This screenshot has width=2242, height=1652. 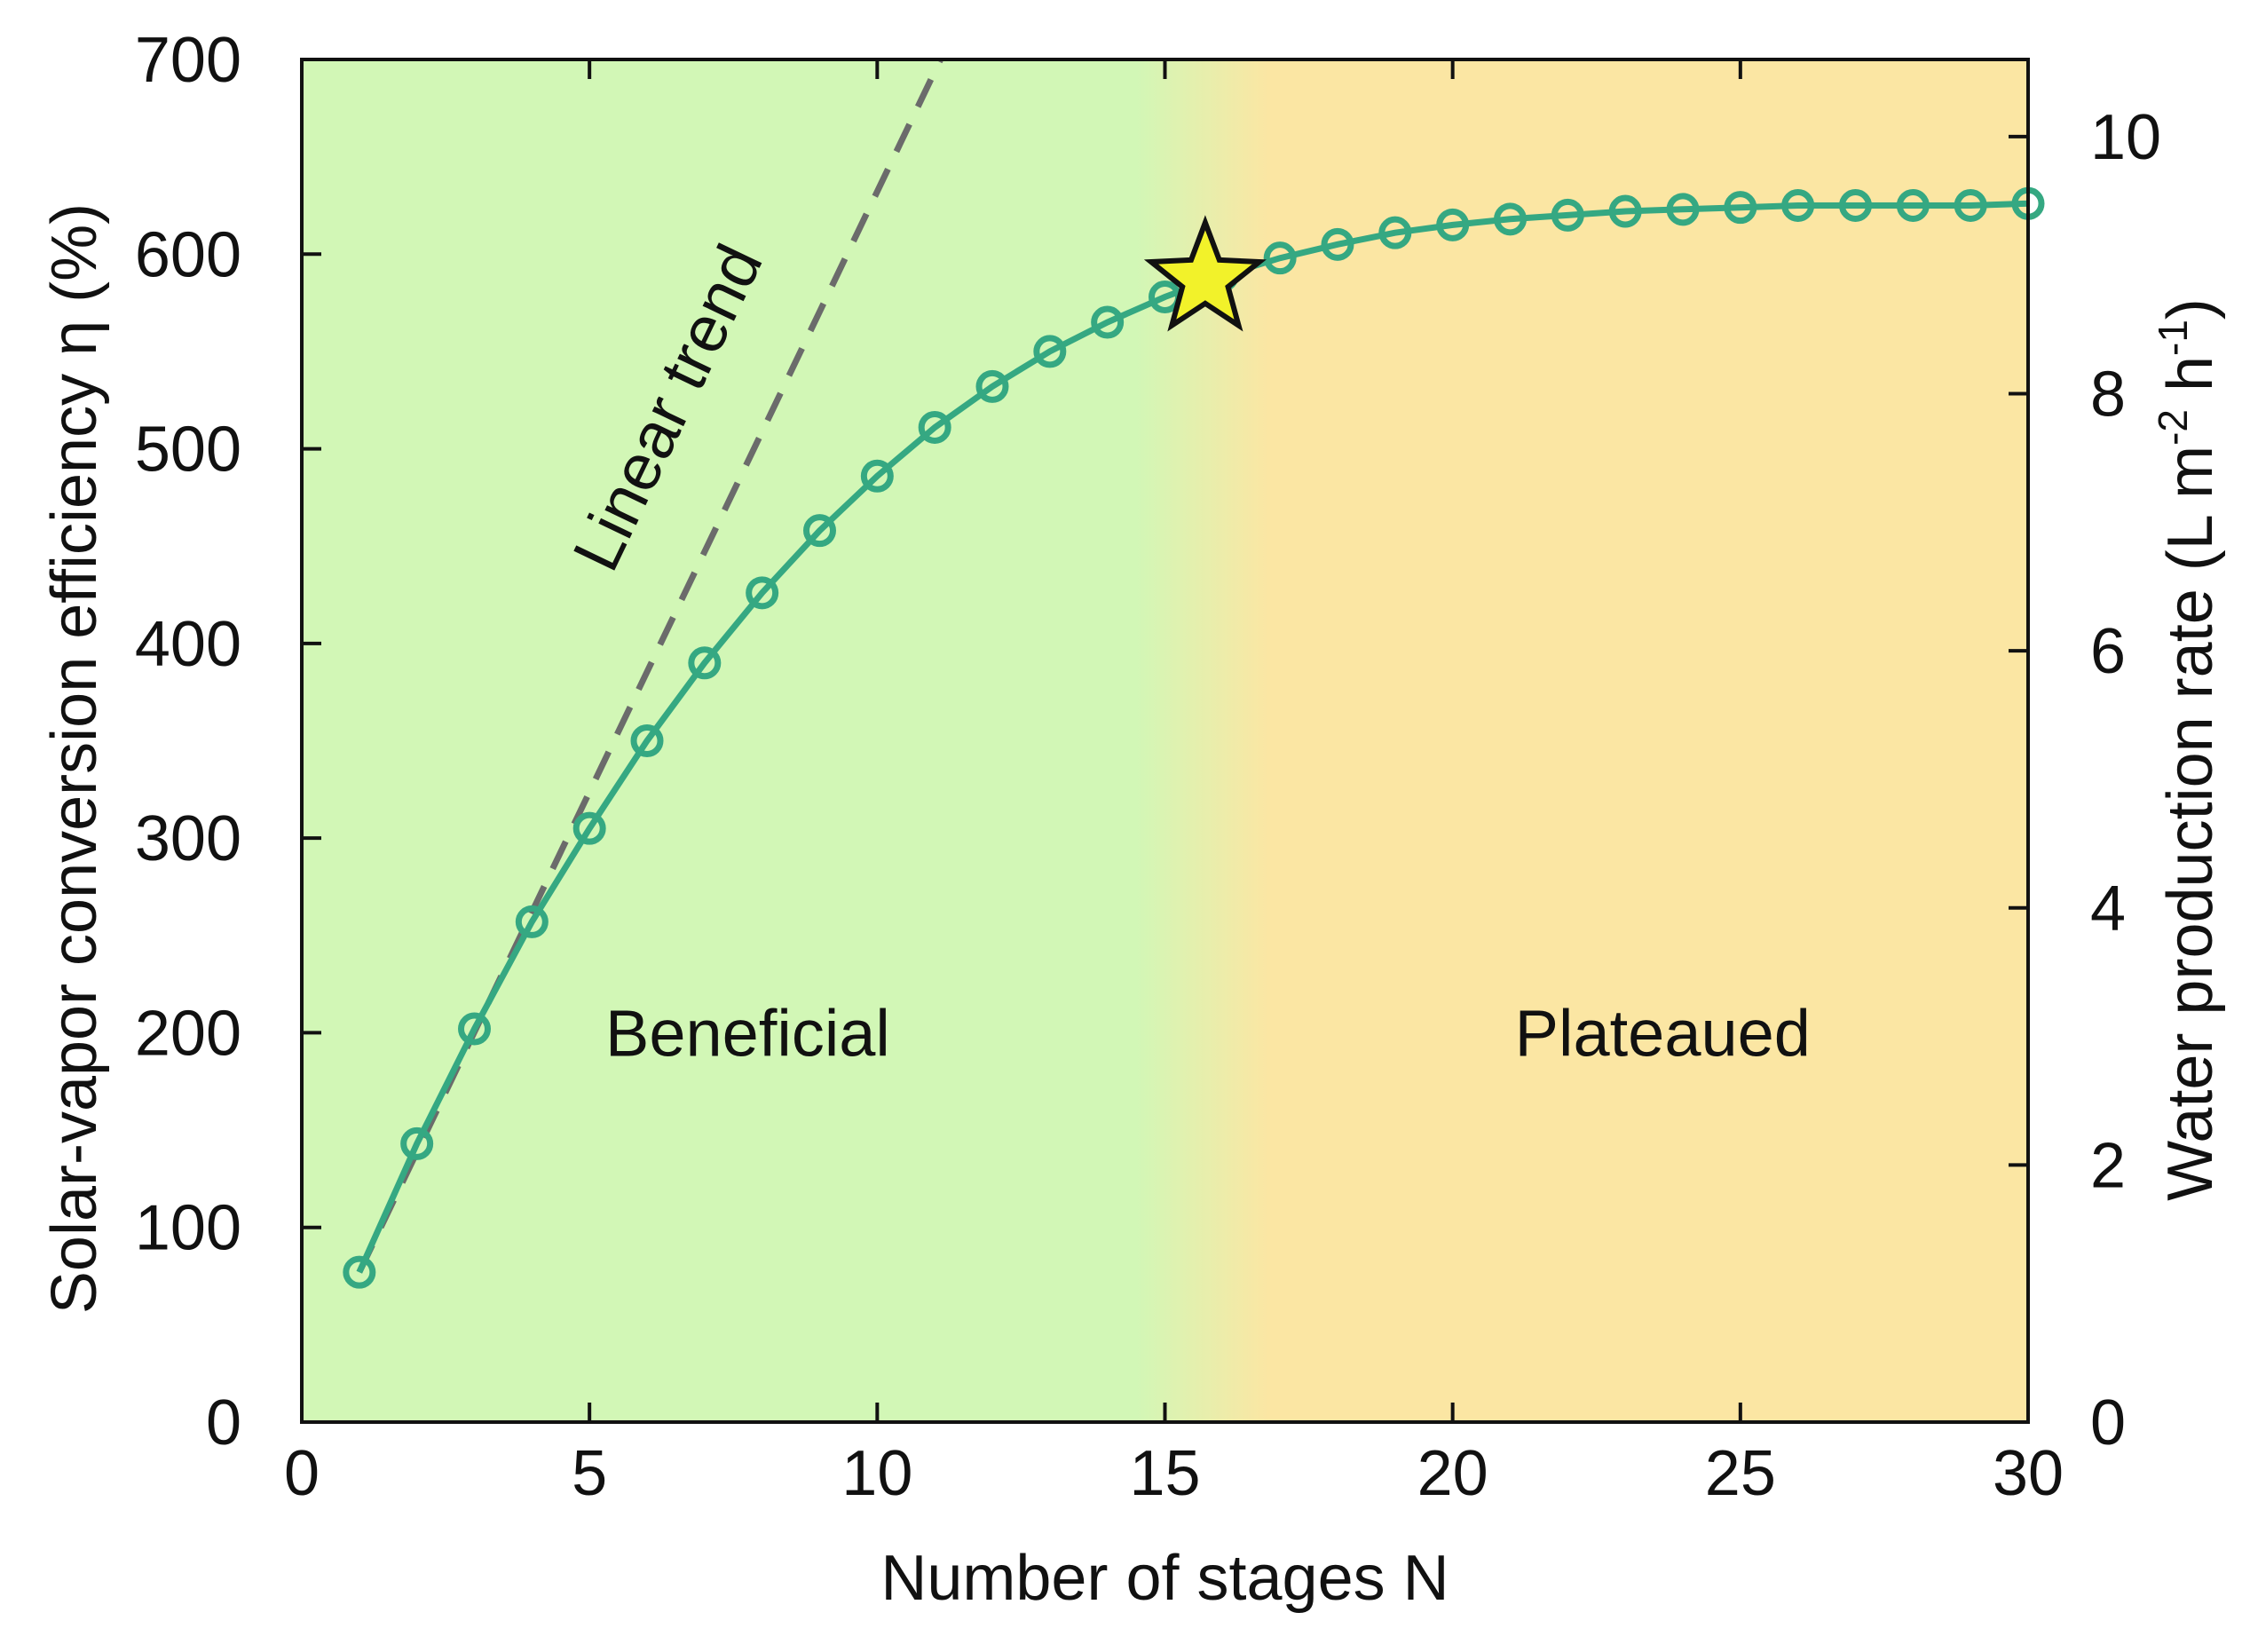 I want to click on optimum-star-layer, so click(x=1205, y=273).